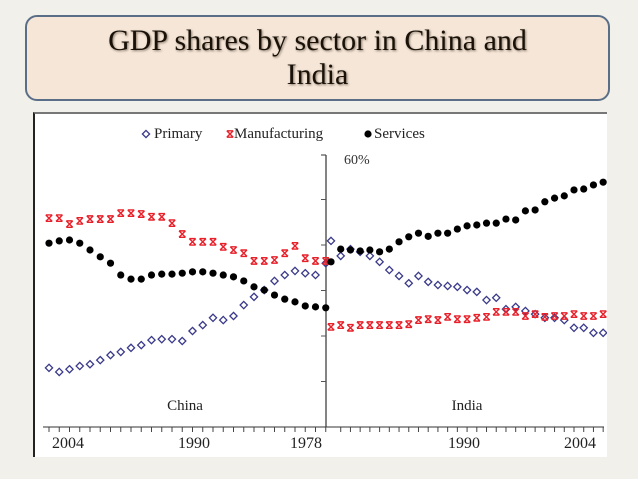  I want to click on legend-marker-manufacturing-stroke, so click(230, 134).